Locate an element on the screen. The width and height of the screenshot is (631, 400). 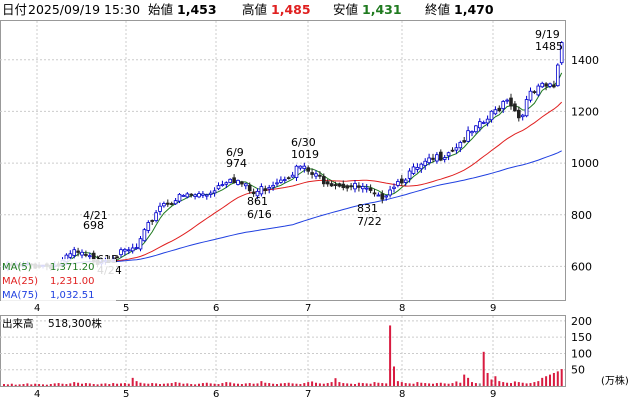
close-label: 終値 is located at coordinates (437, 9).